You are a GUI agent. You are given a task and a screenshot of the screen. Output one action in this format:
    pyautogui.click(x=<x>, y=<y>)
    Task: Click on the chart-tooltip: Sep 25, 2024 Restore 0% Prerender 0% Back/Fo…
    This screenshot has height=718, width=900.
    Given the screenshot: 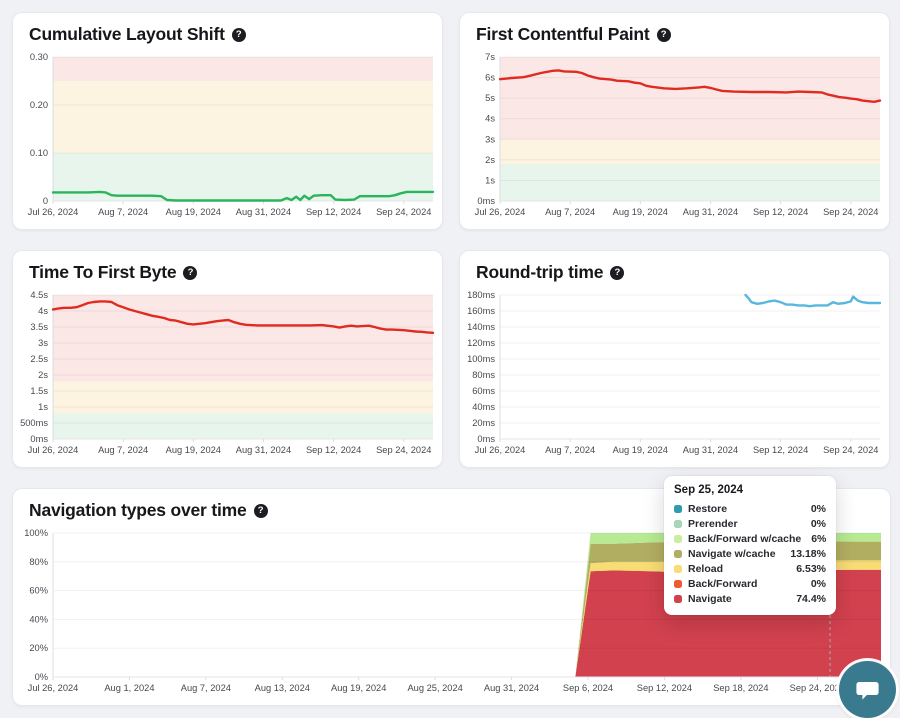 What is the action you would take?
    pyautogui.click(x=750, y=545)
    